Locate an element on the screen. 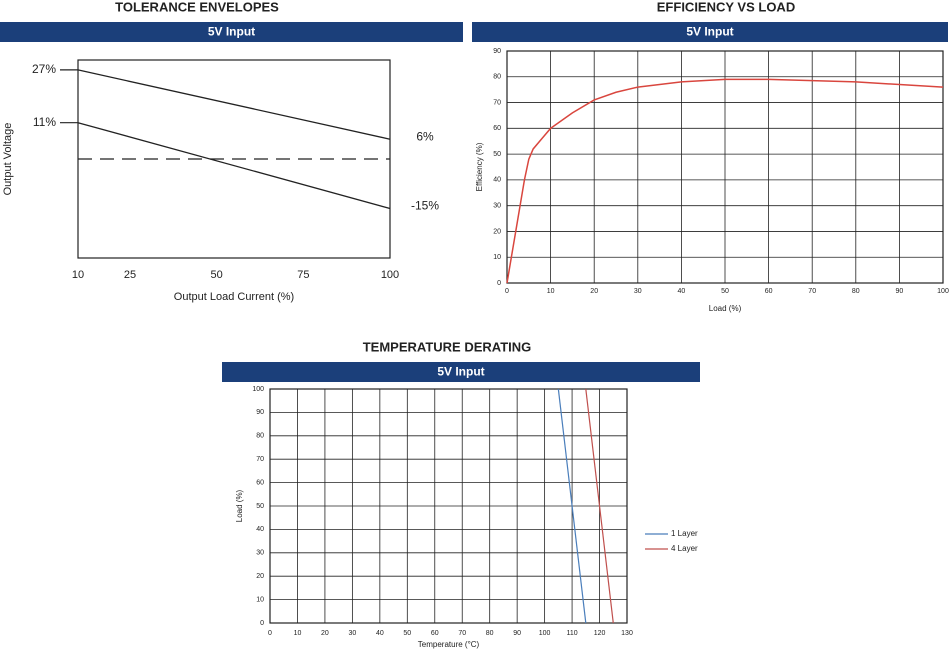  value-label: 27% is located at coordinates (44, 69).